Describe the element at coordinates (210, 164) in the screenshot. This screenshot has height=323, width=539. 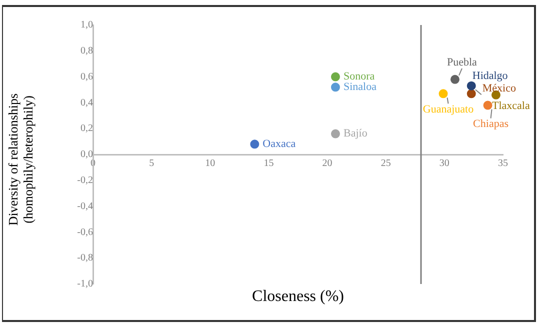
I see `x-tick-label: 10` at that location.